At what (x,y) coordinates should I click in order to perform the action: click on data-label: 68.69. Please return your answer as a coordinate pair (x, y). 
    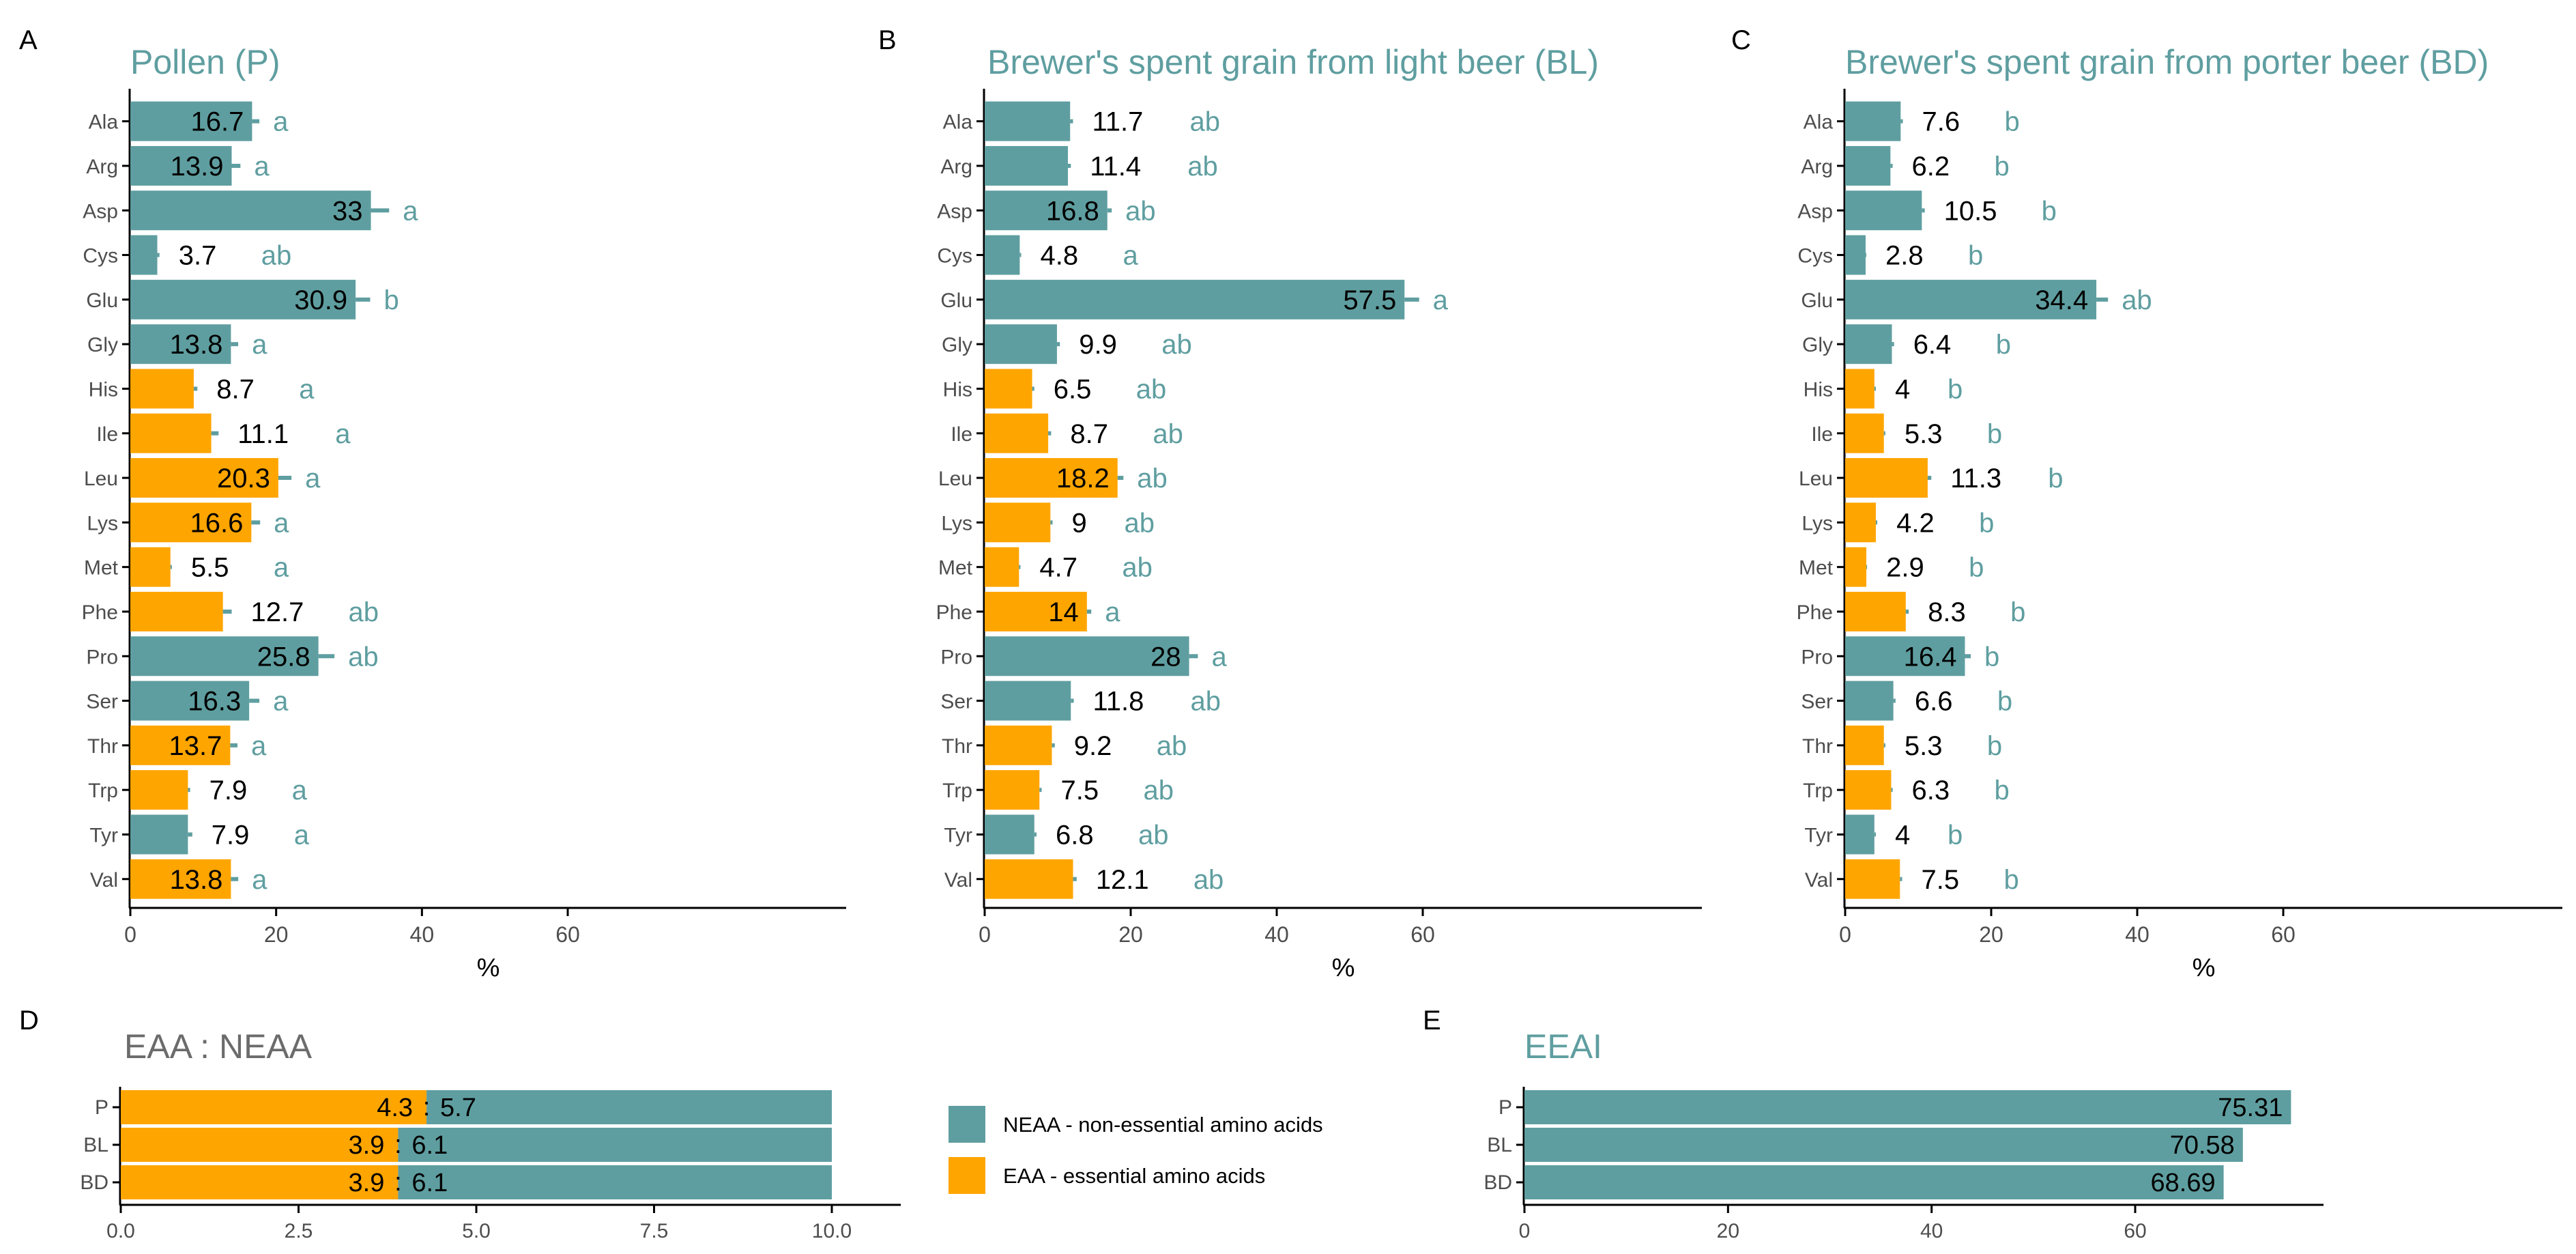
    Looking at the image, I should click on (2183, 1183).